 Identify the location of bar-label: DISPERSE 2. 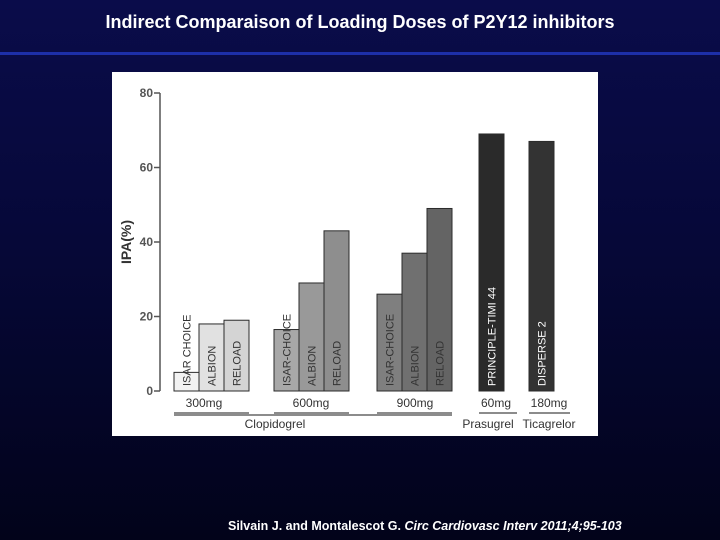
(543, 353).